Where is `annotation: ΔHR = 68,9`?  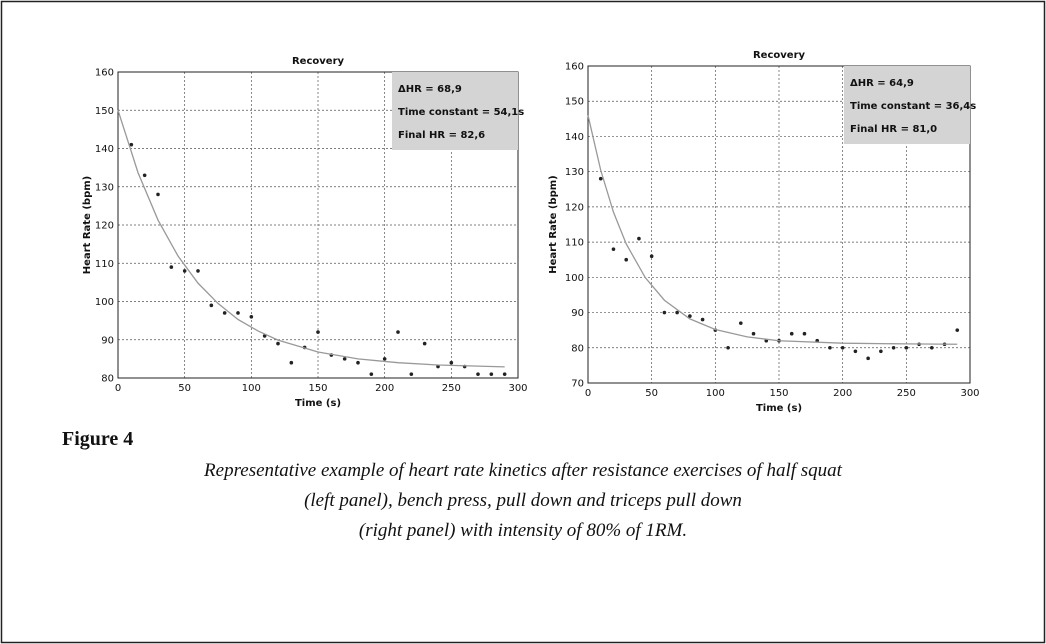 annotation: ΔHR = 68,9 is located at coordinates (430, 89).